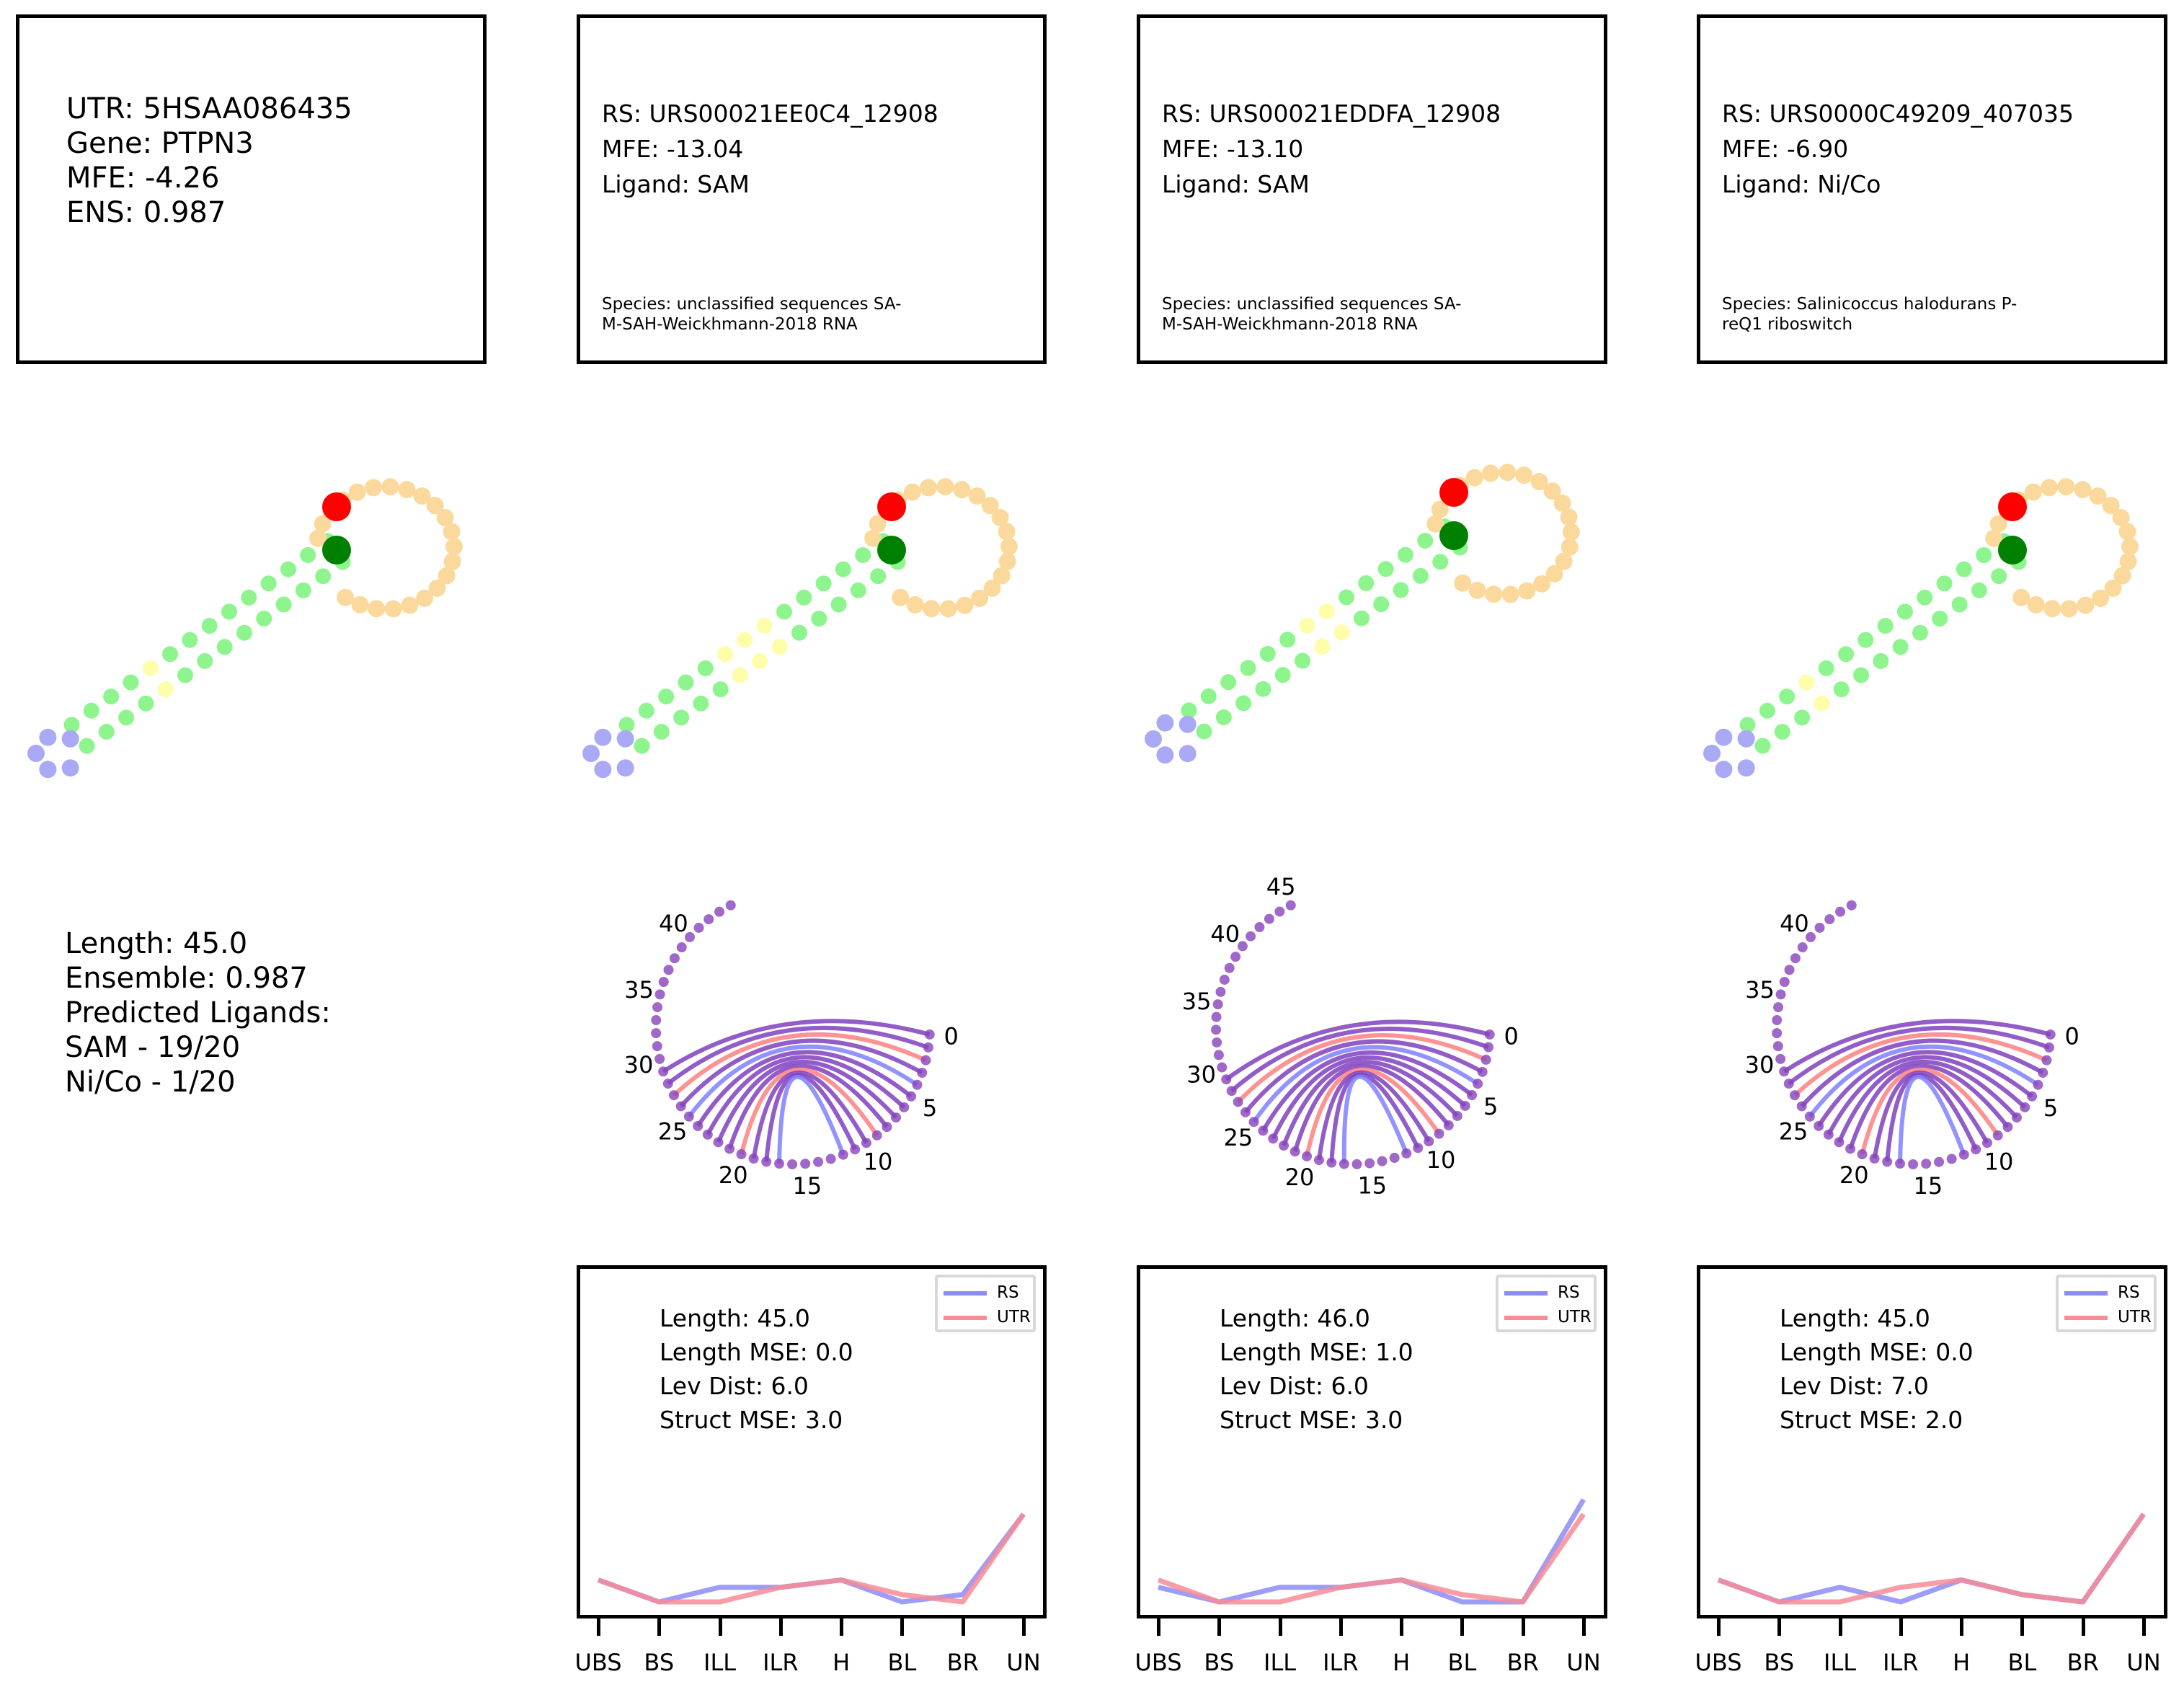  What do you see at coordinates (1928, 1186) in the screenshot?
I see `index-label: 15` at bounding box center [1928, 1186].